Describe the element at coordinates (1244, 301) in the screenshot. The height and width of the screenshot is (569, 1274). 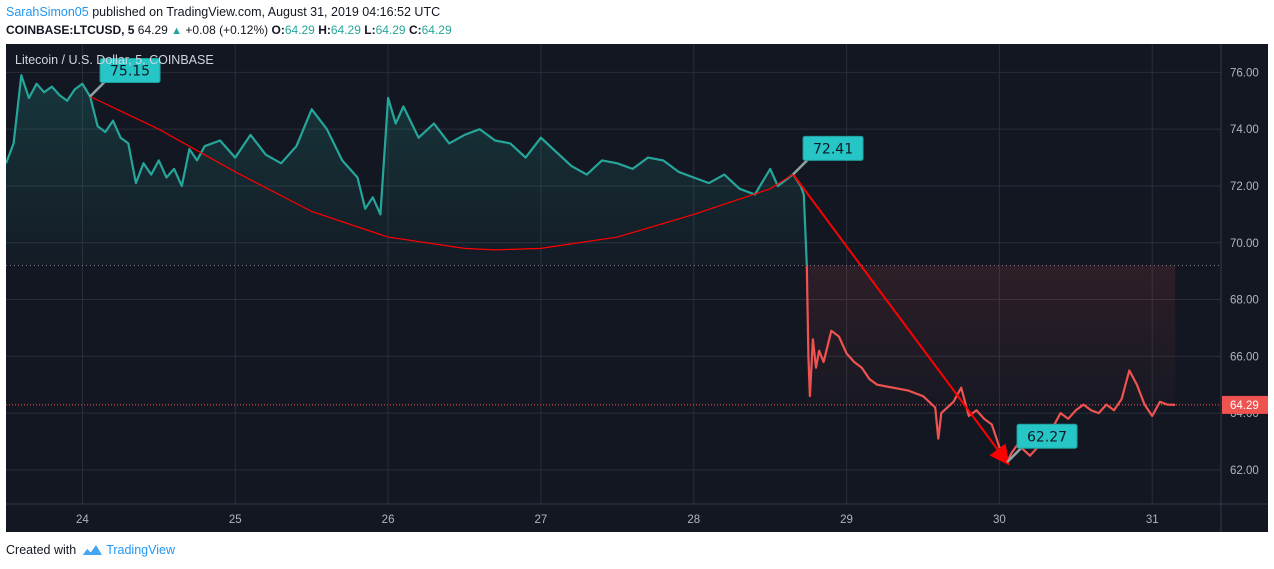
I see `y-tick-label: 68.00` at that location.